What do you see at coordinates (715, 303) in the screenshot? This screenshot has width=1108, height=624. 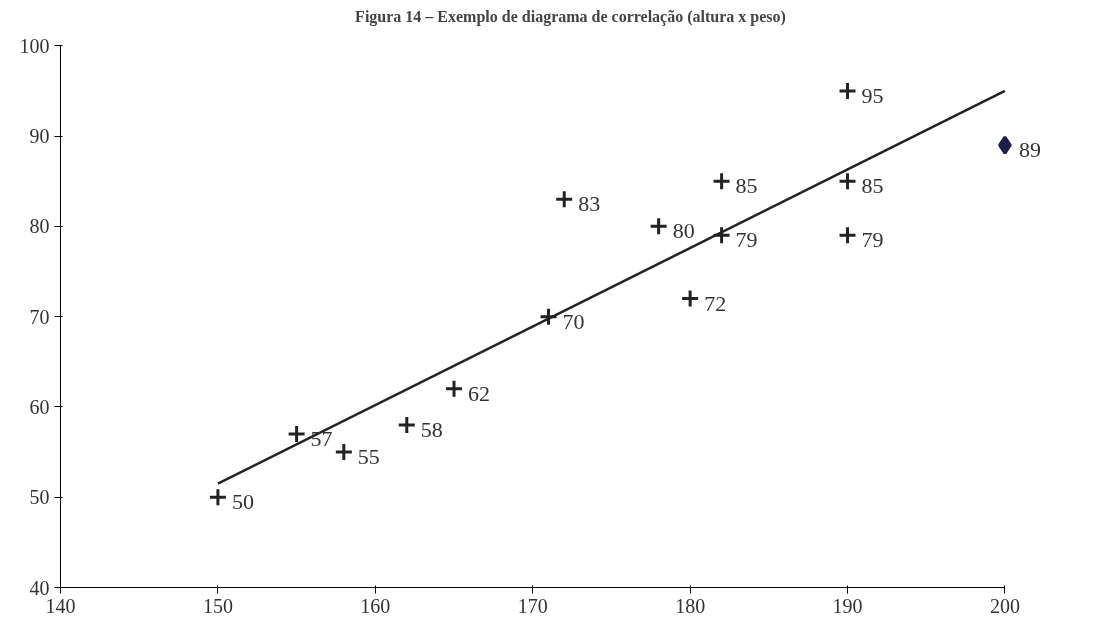 I see `data-label: 72` at bounding box center [715, 303].